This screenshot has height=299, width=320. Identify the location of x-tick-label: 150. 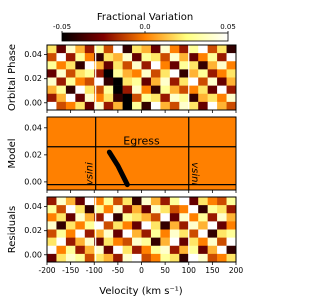
(212, 270).